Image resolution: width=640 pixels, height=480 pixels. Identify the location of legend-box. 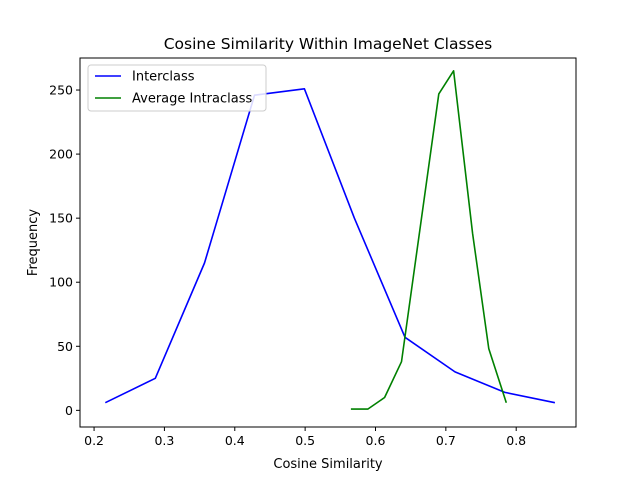
(177, 88).